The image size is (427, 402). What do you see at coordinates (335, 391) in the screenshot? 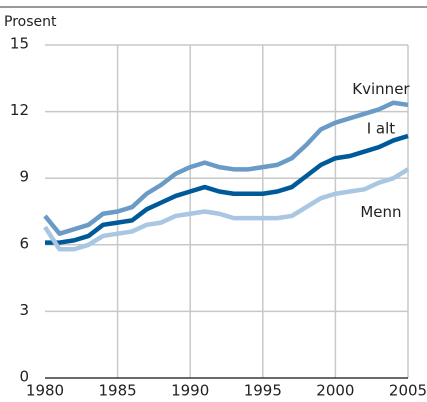
I see `x-tick-label: 2000` at bounding box center [335, 391].